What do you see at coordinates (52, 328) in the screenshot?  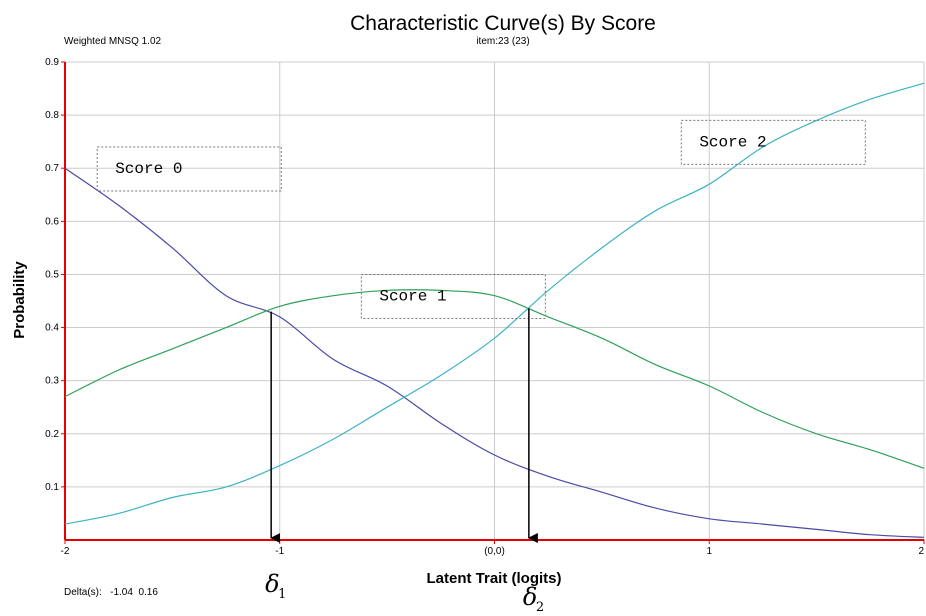 I see `y-tick-label: 0.4` at bounding box center [52, 328].